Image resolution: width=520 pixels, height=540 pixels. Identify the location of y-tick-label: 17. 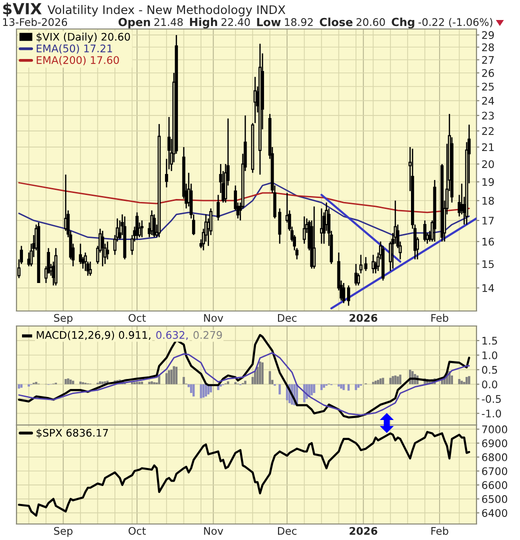
(488, 220).